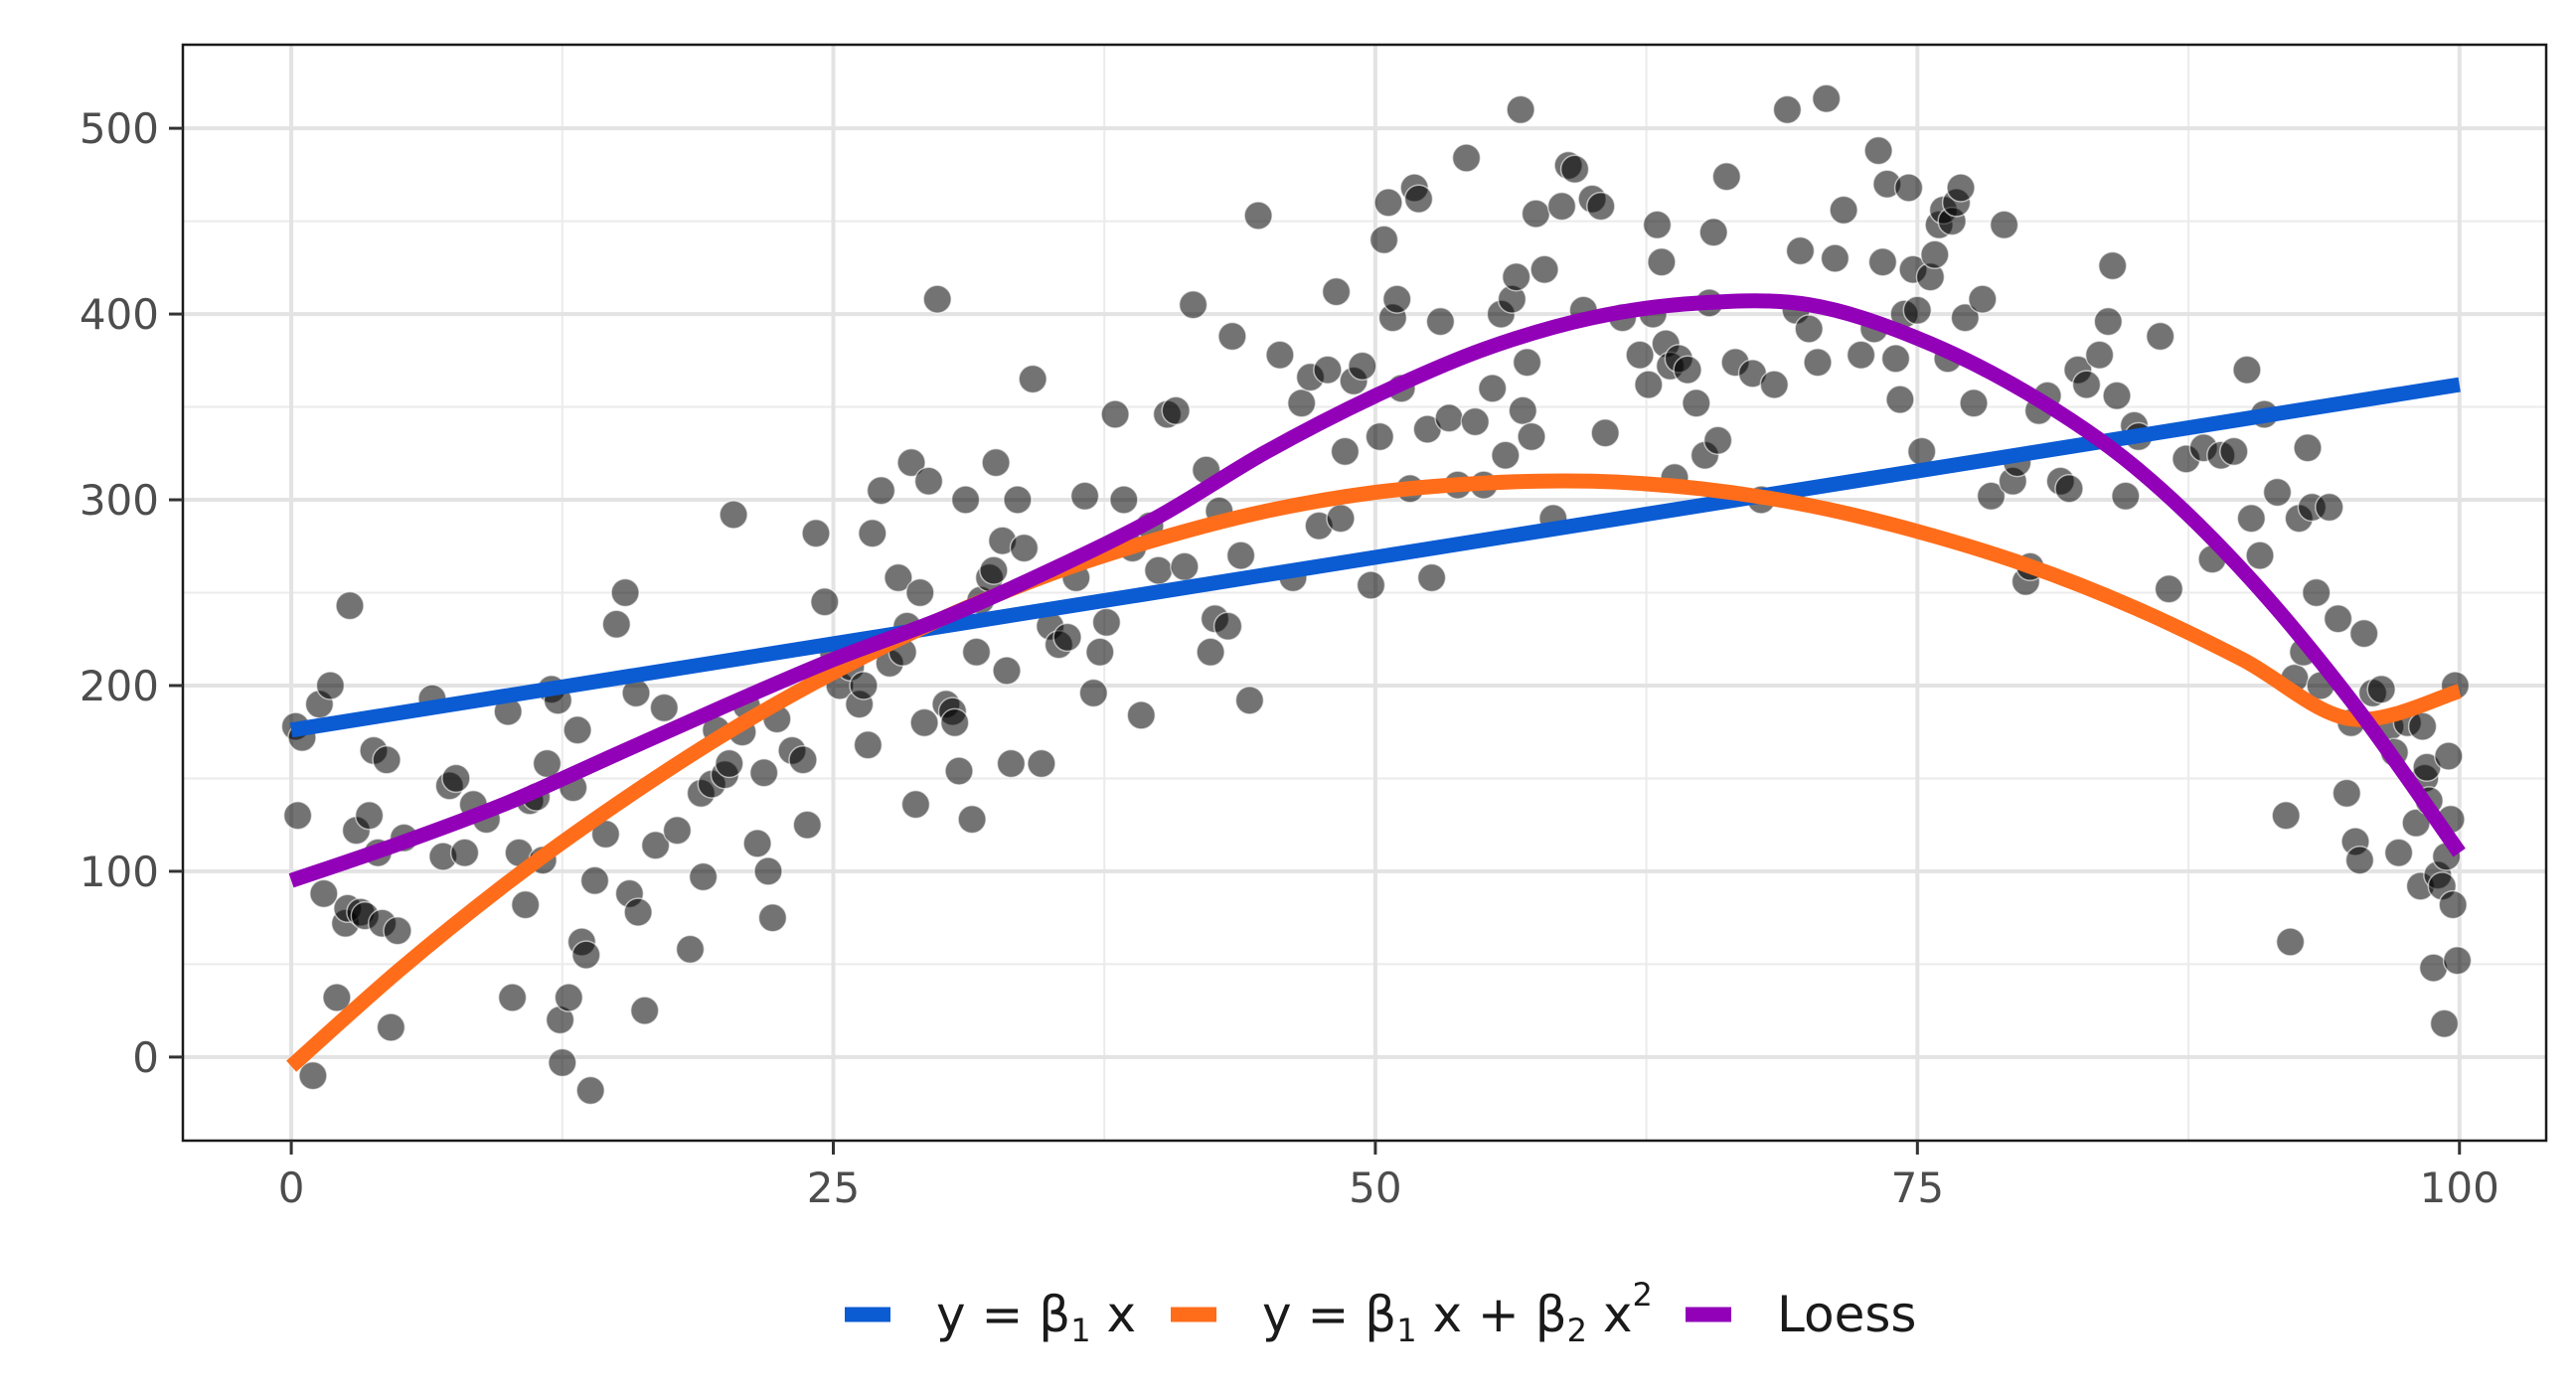 The height and width of the screenshot is (1395, 2576). I want to click on legend: y = β1 x y = β1 x + β2 x2 Loess, so click(1380, 1312).